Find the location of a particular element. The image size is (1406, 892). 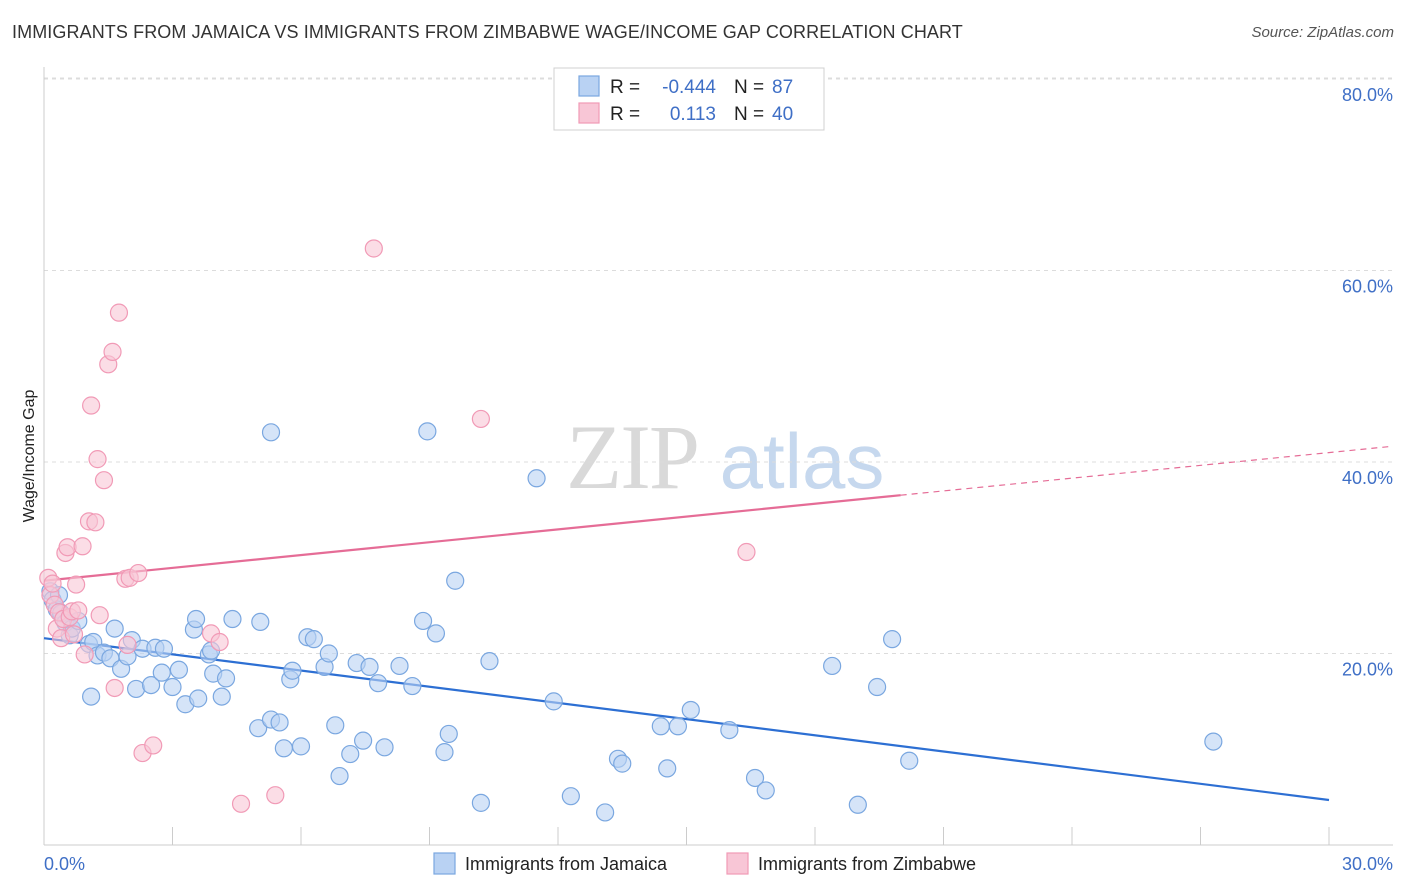

legend-r-label-1: R = is located at coordinates (625, 87).